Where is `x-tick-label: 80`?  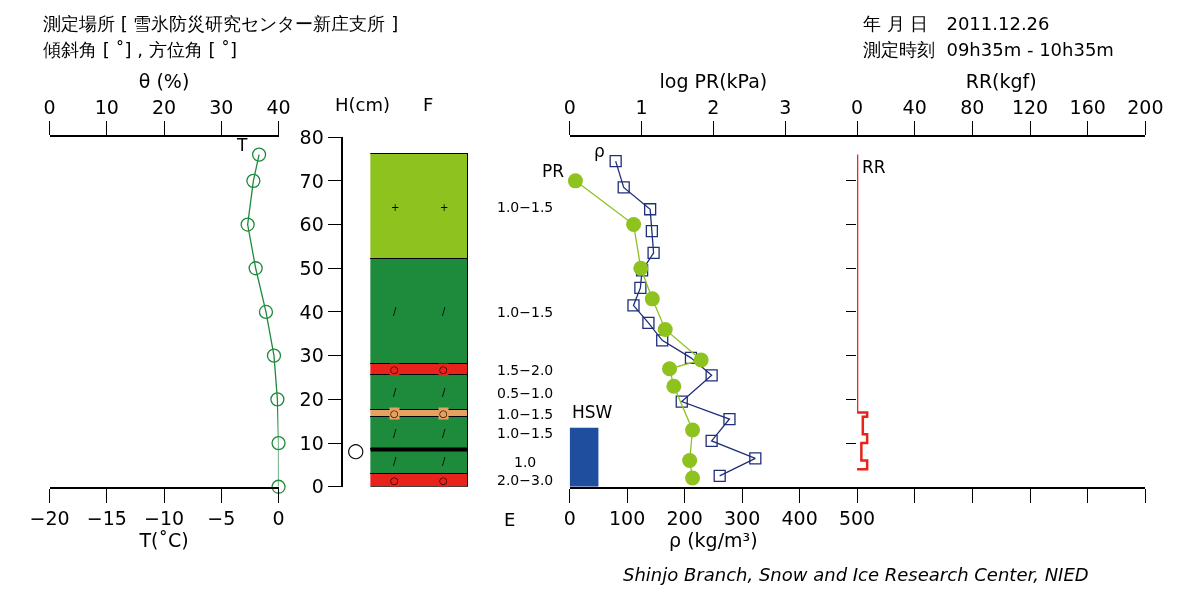
x-tick-label: 80 is located at coordinates (972, 106).